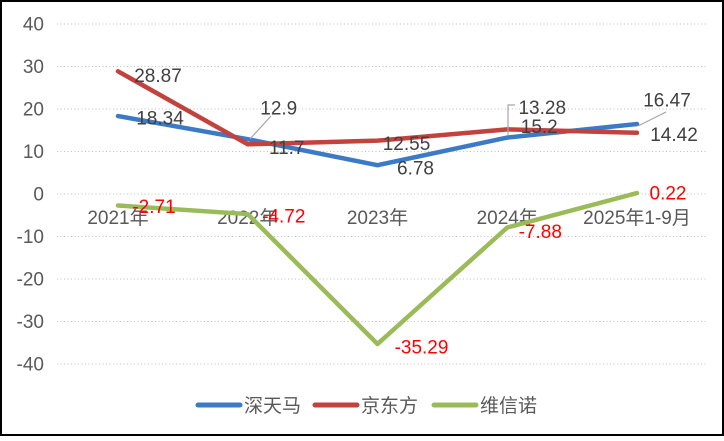 Image resolution: width=724 pixels, height=441 pixels. Describe the element at coordinates (389, 406) in the screenshot. I see `legend-label: 京东方` at that location.